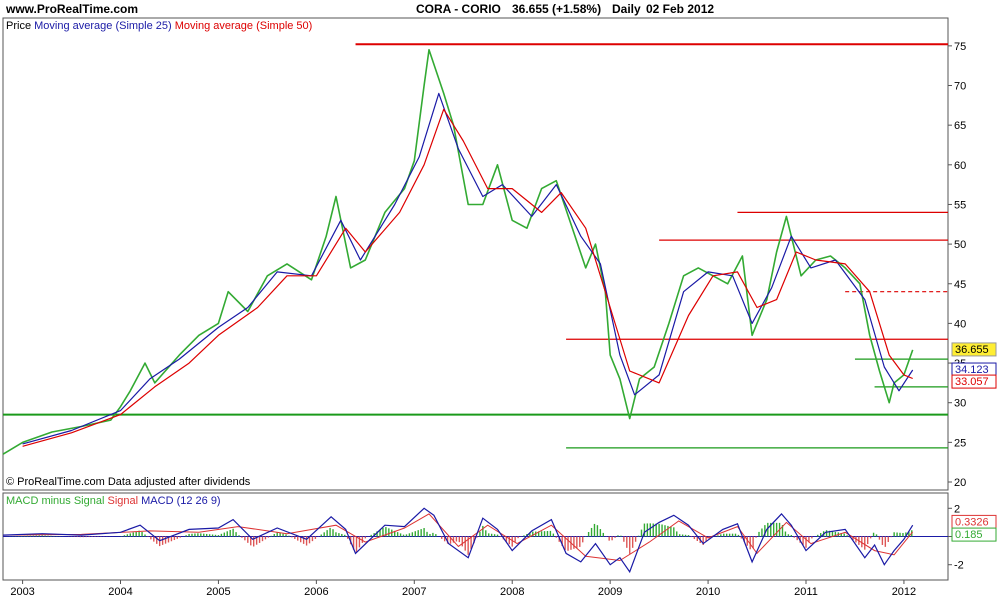 The width and height of the screenshot is (1000, 600). I want to click on last-ma50-badge-box, so click(974, 381).